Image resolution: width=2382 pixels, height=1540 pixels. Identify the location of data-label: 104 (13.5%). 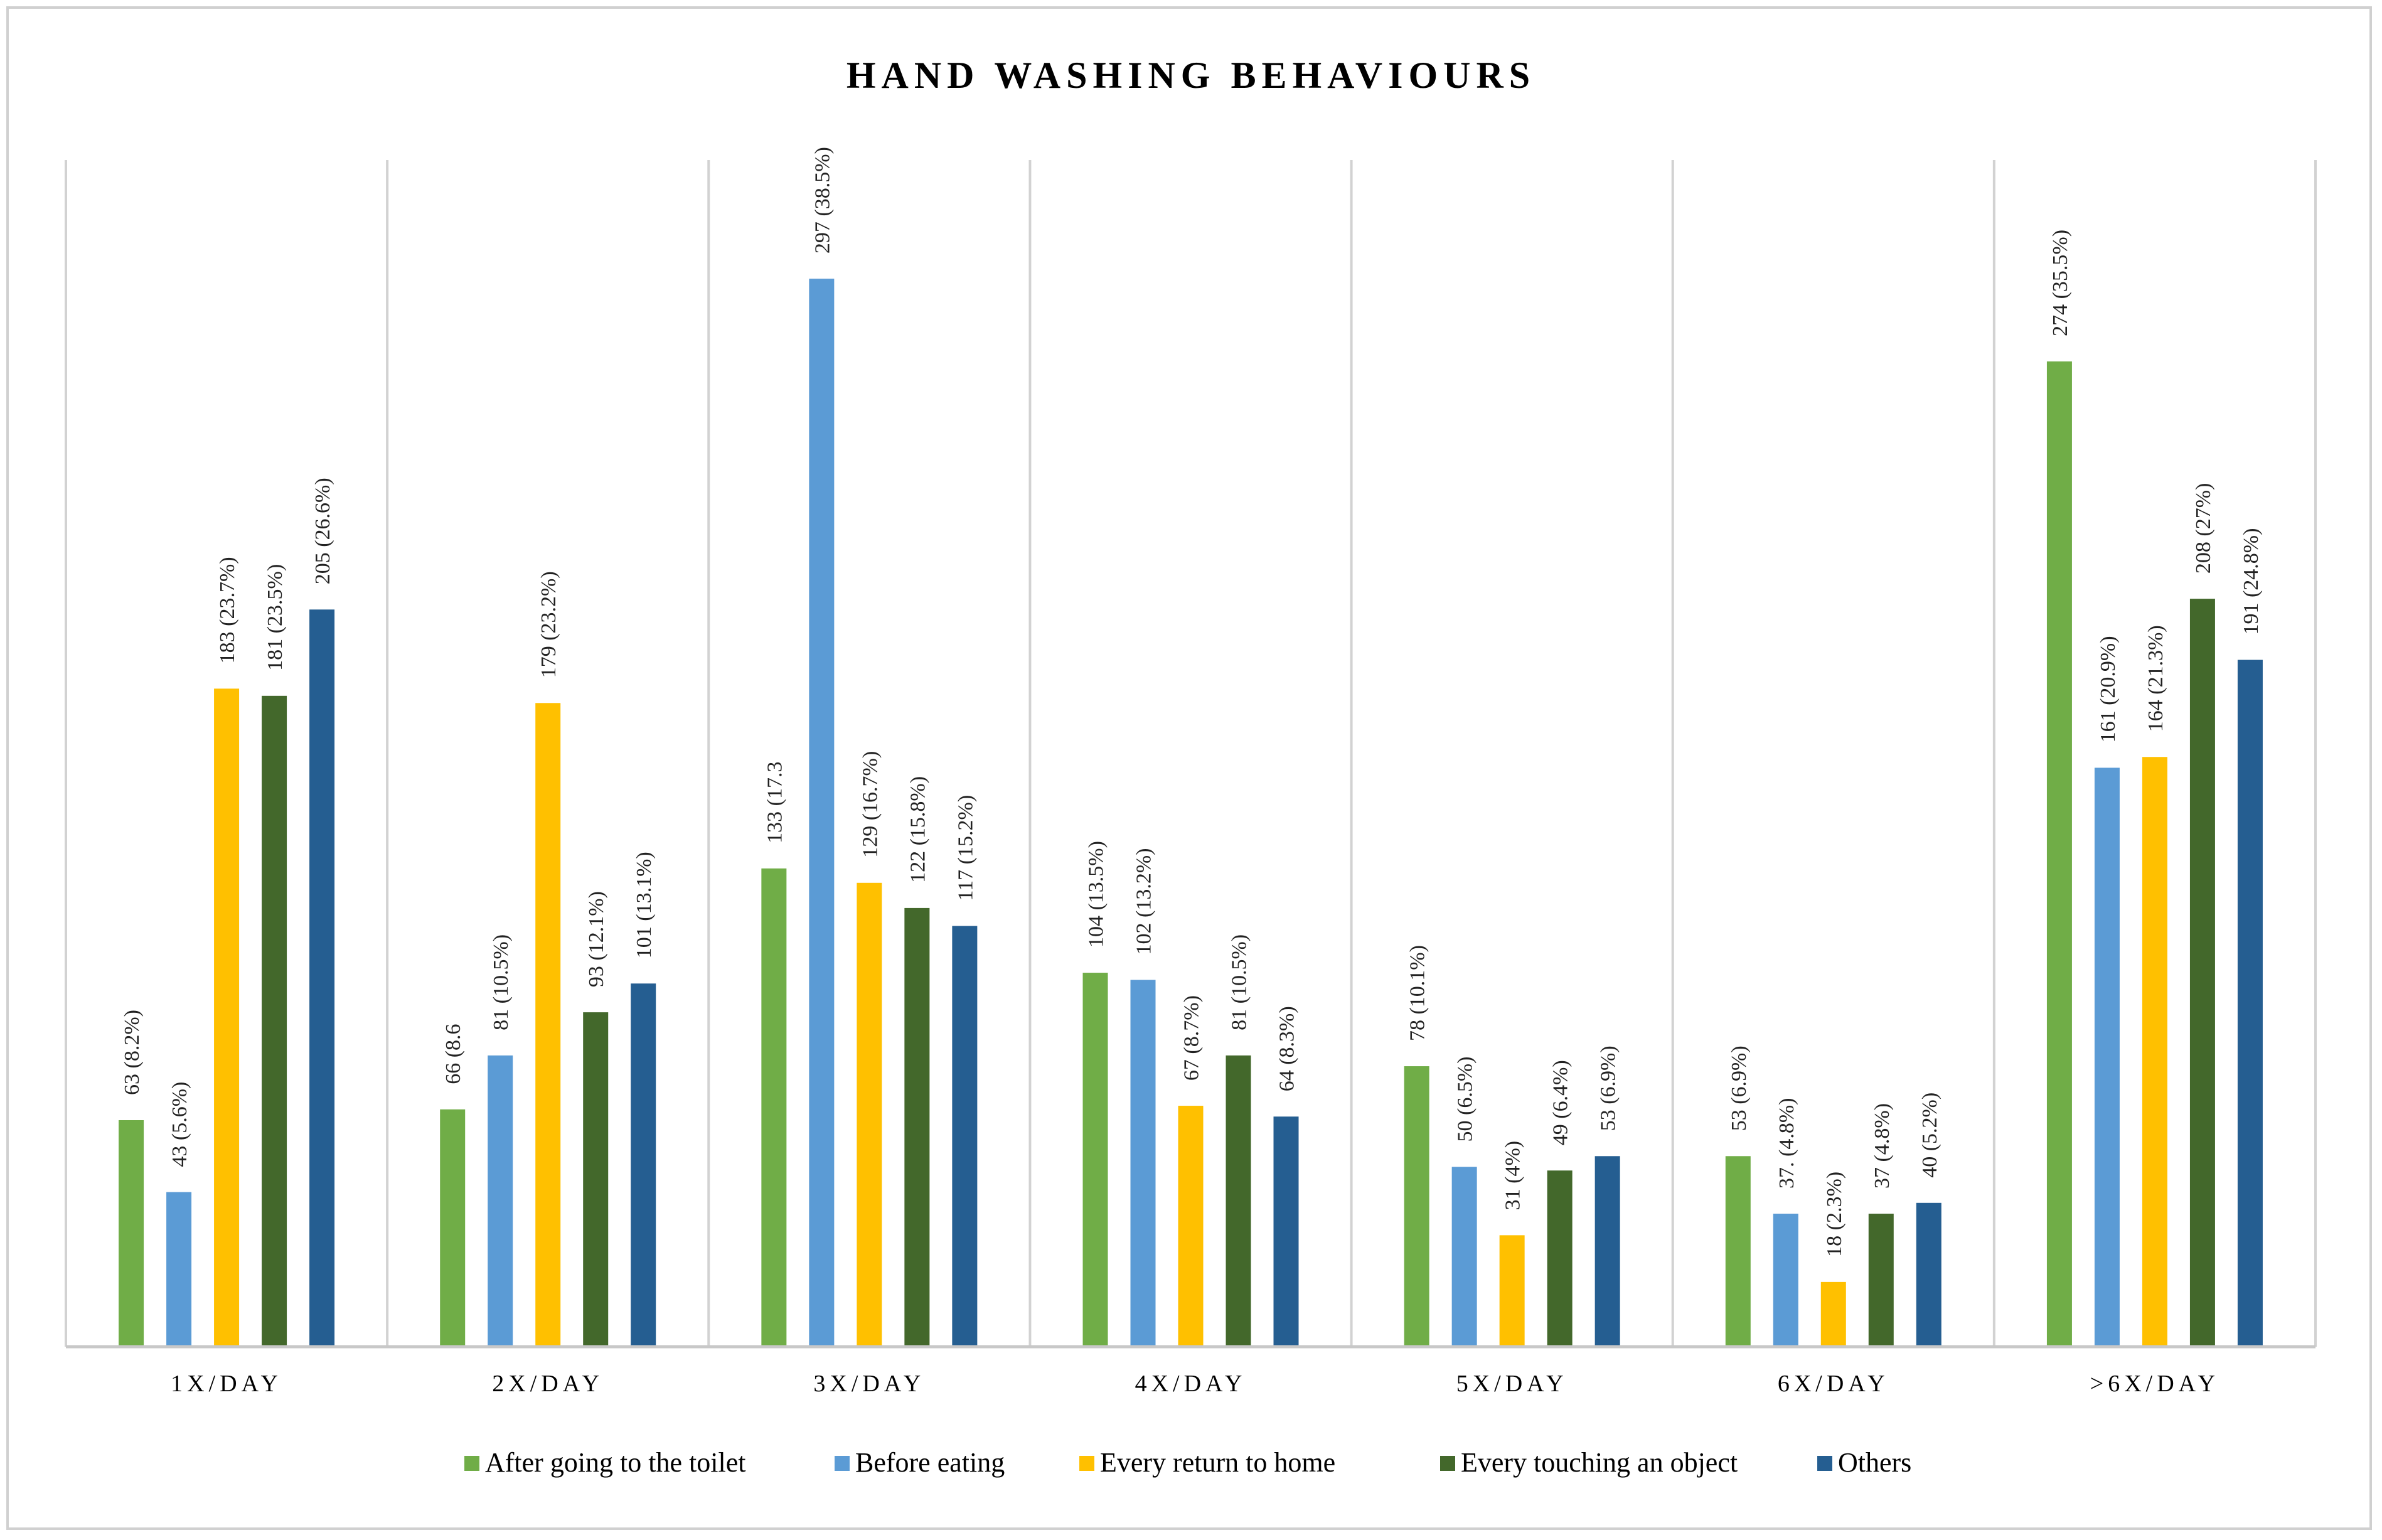
(1096, 895).